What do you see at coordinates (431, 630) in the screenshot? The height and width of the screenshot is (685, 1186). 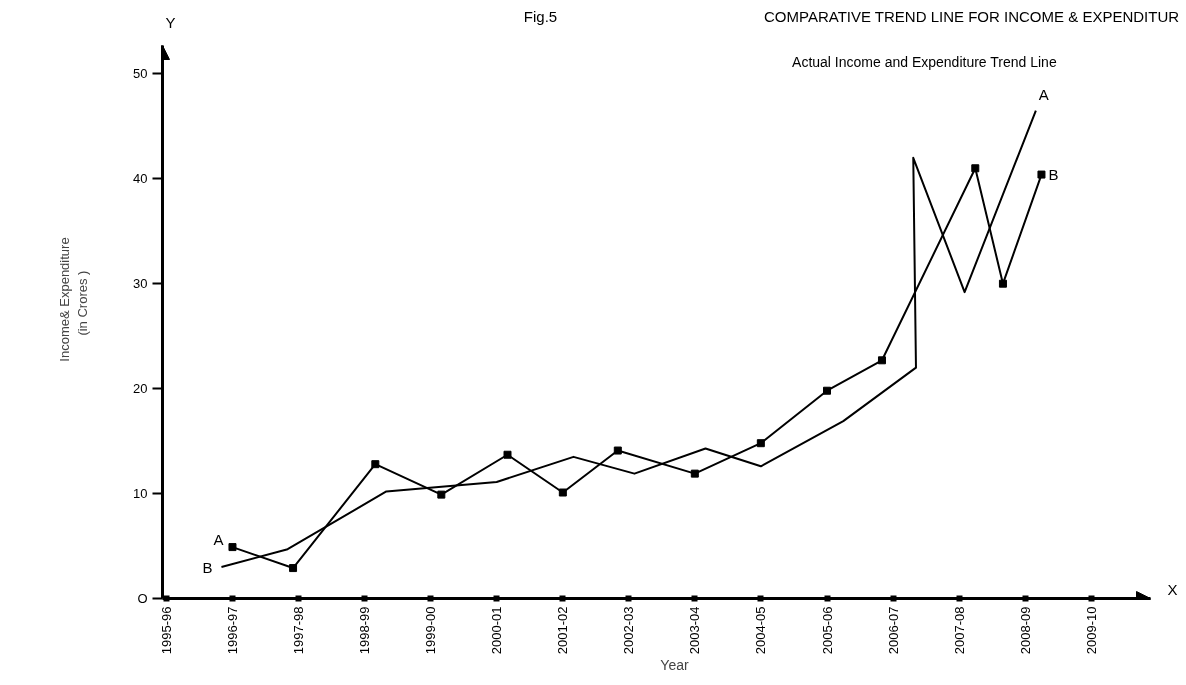 I see `x-tick-label: 1999-00` at bounding box center [431, 630].